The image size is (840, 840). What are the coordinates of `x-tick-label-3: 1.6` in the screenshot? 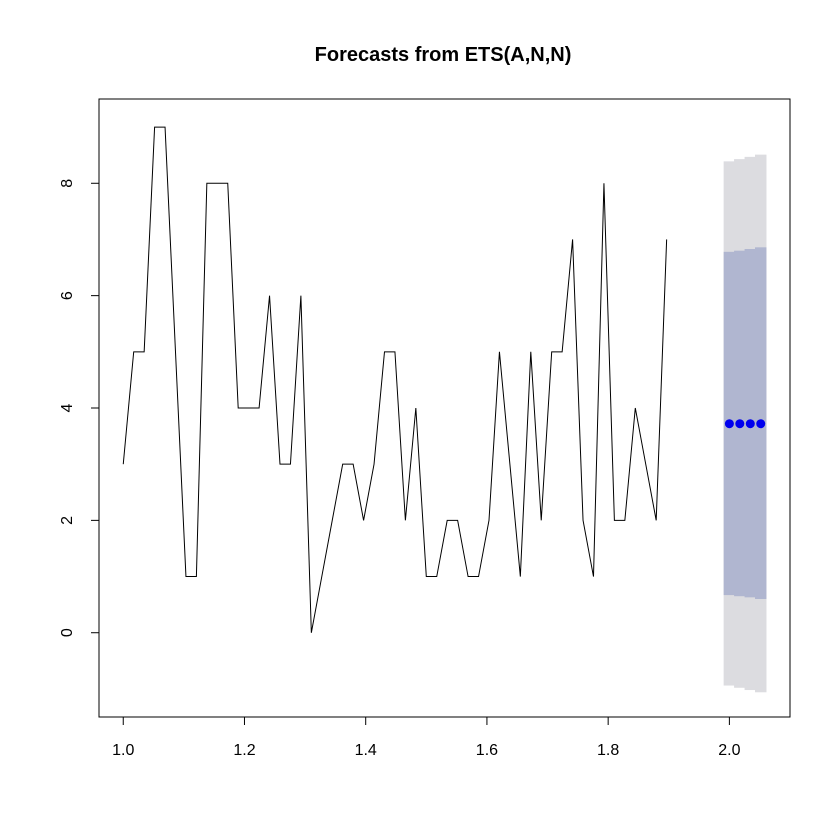 It's located at (487, 750).